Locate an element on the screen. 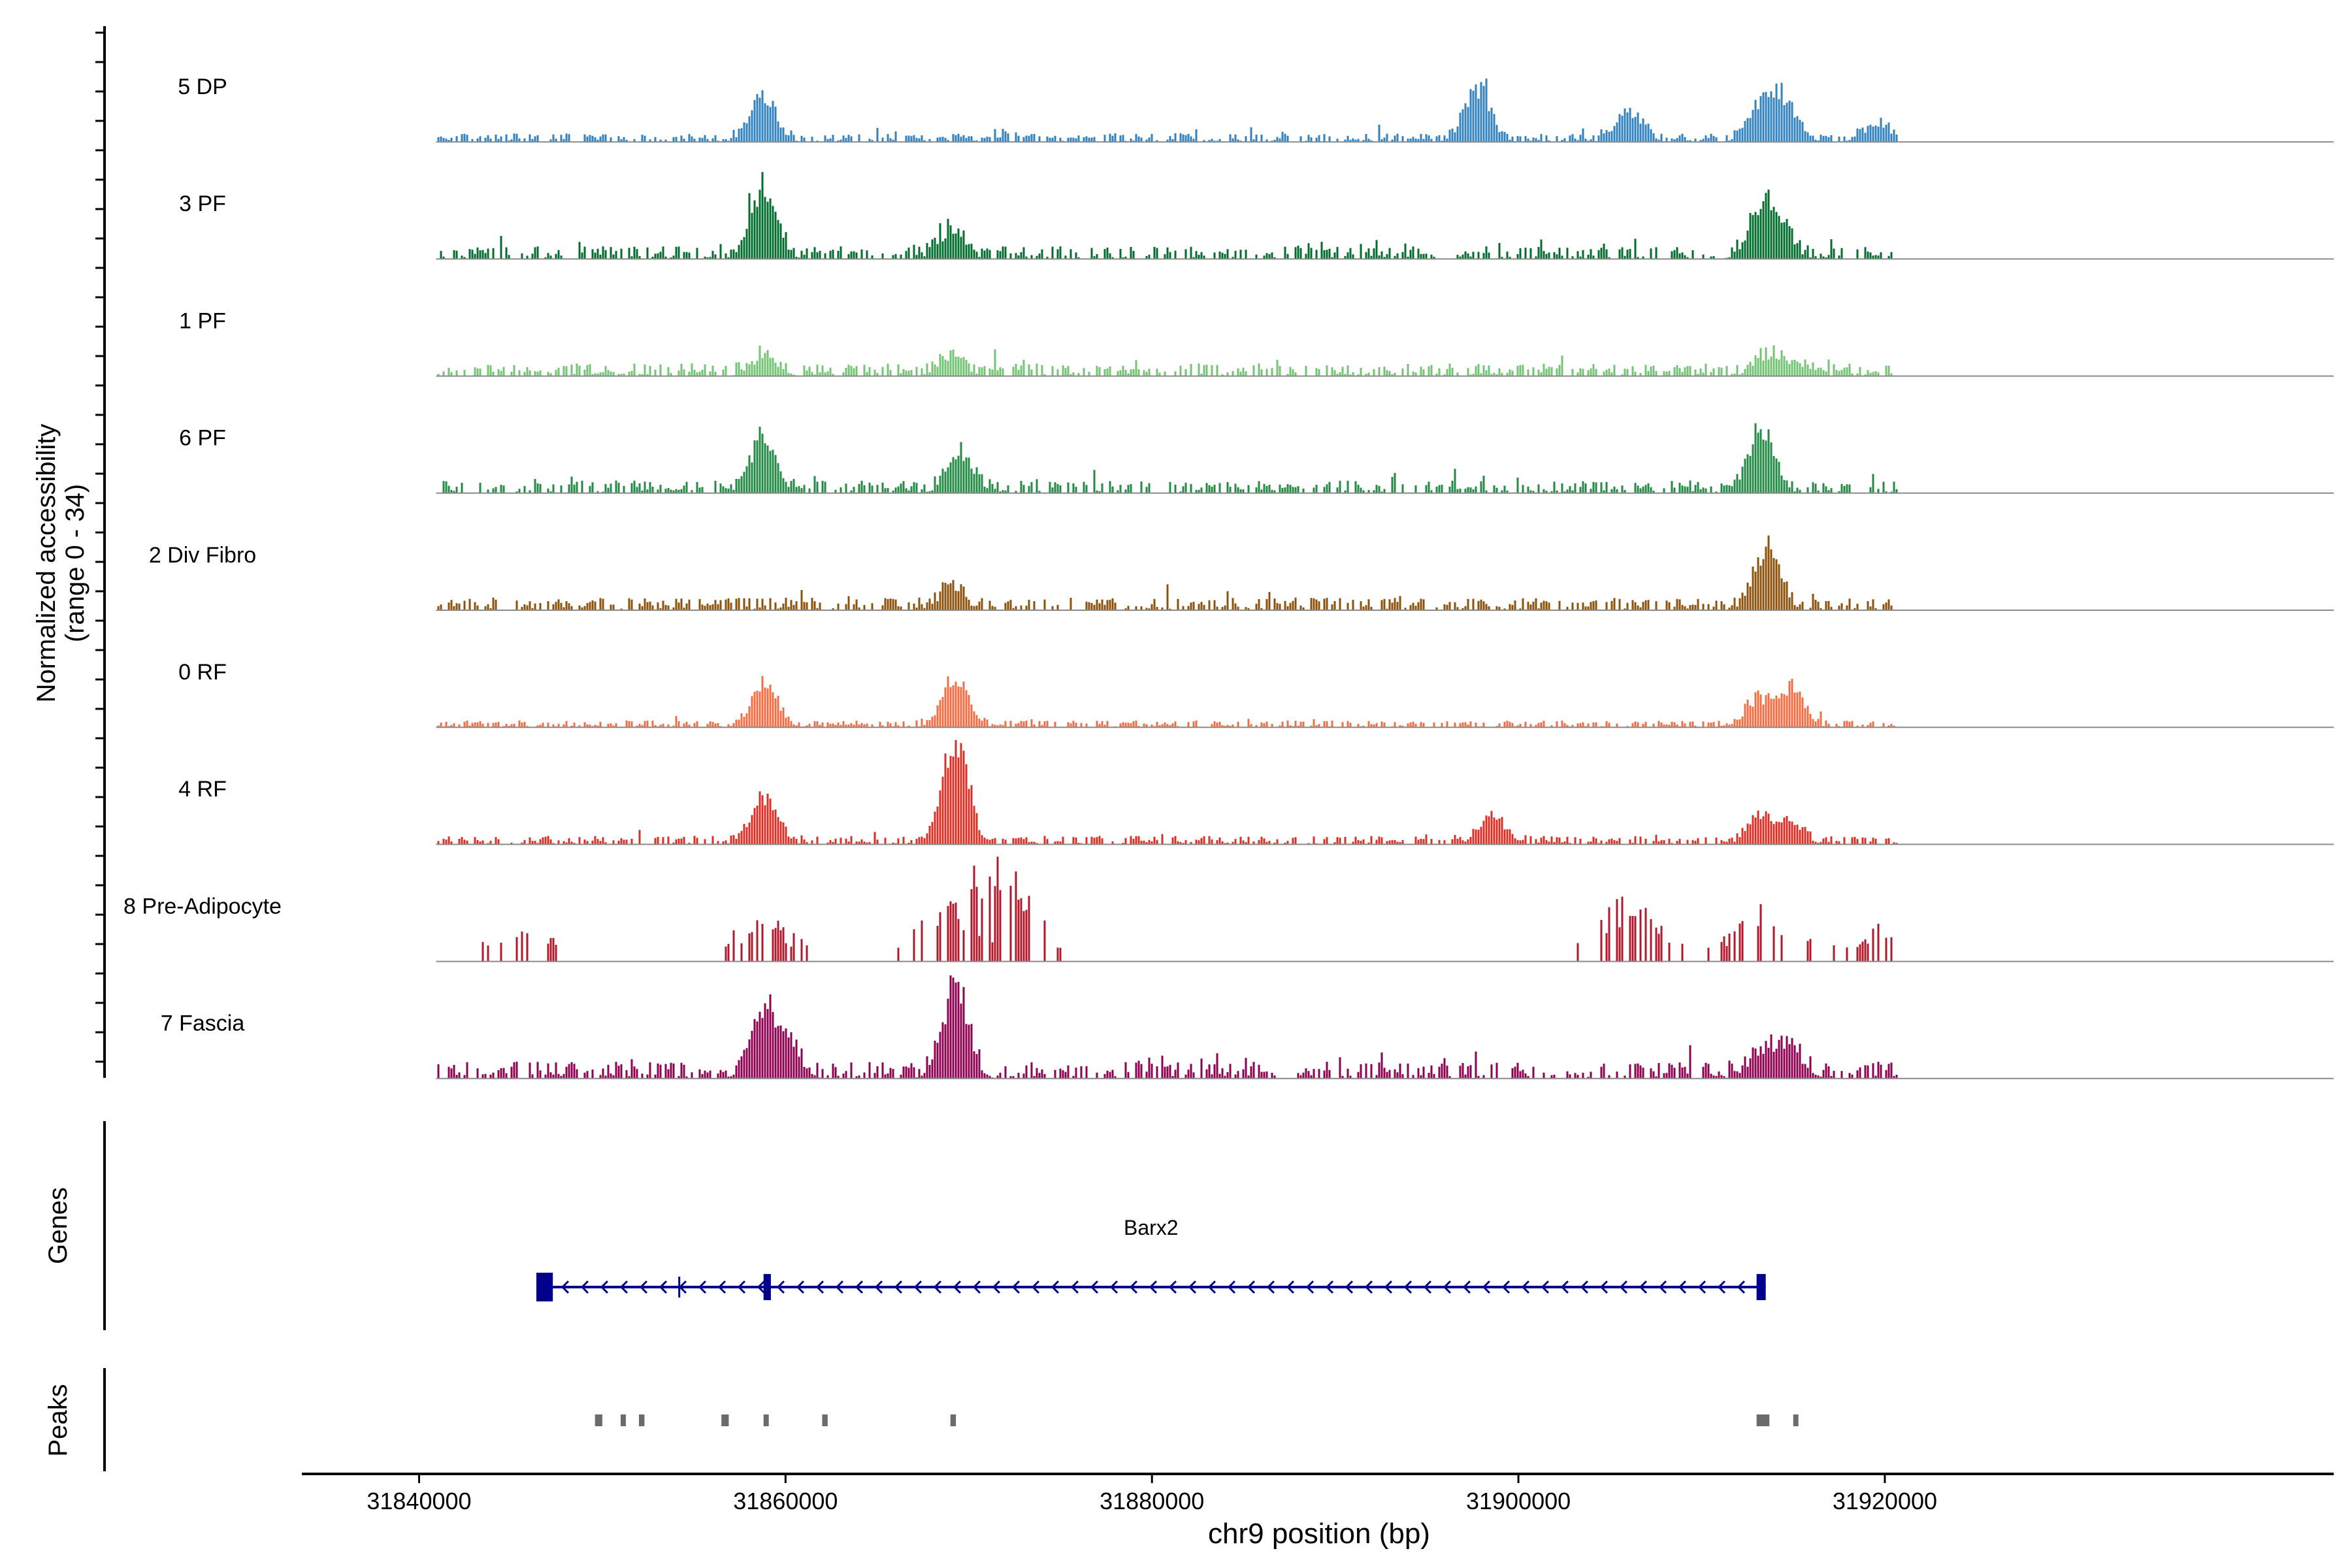 The height and width of the screenshot is (1568, 2352). gene-name-label: Barx2 is located at coordinates (1151, 1227).